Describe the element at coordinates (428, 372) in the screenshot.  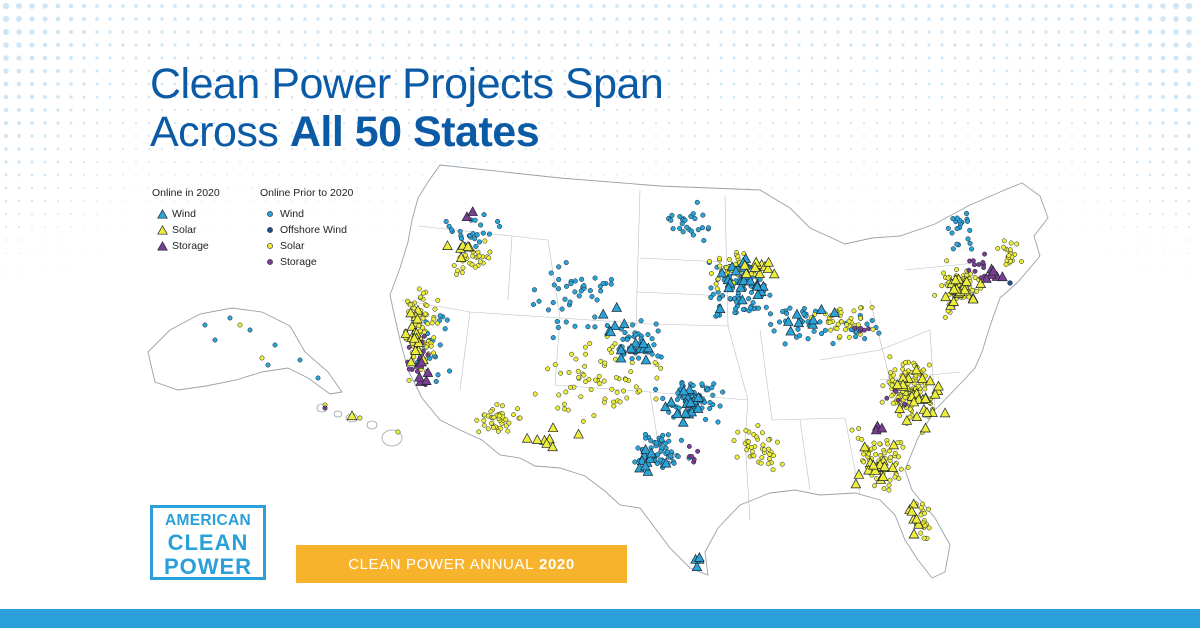
I see `storage-2020-marker` at that location.